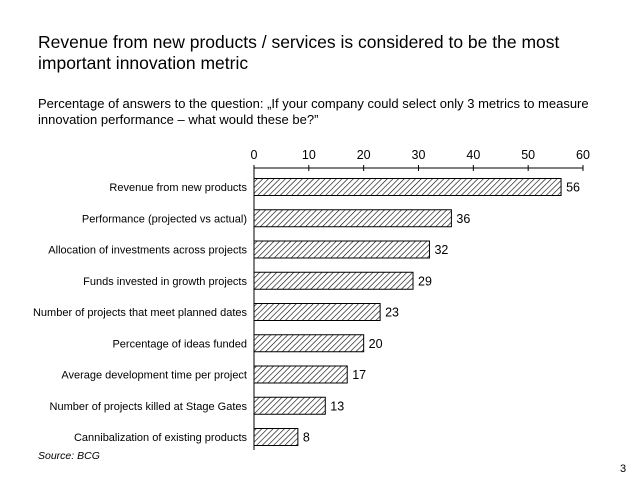 This screenshot has width=638, height=478. What do you see at coordinates (473, 155) in the screenshot?
I see `x-tick-label: 40` at bounding box center [473, 155].